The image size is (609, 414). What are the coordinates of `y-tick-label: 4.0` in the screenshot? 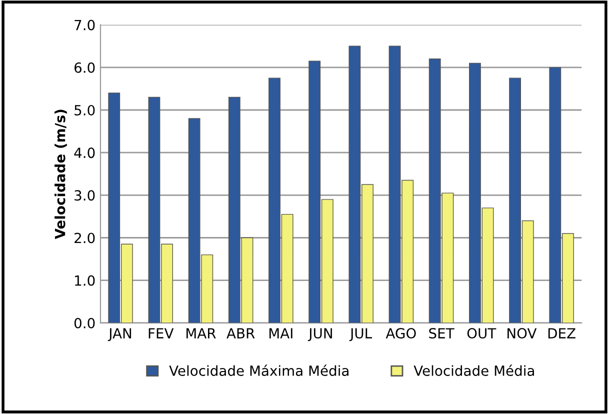 It's located at (84, 153).